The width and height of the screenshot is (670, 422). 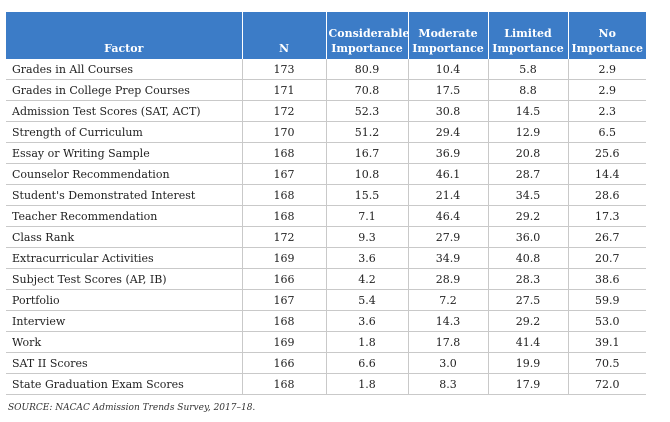 What do you see at coordinates (448, 35) in the screenshot?
I see `header-moderate-importance: Moderate Importance` at bounding box center [448, 35].